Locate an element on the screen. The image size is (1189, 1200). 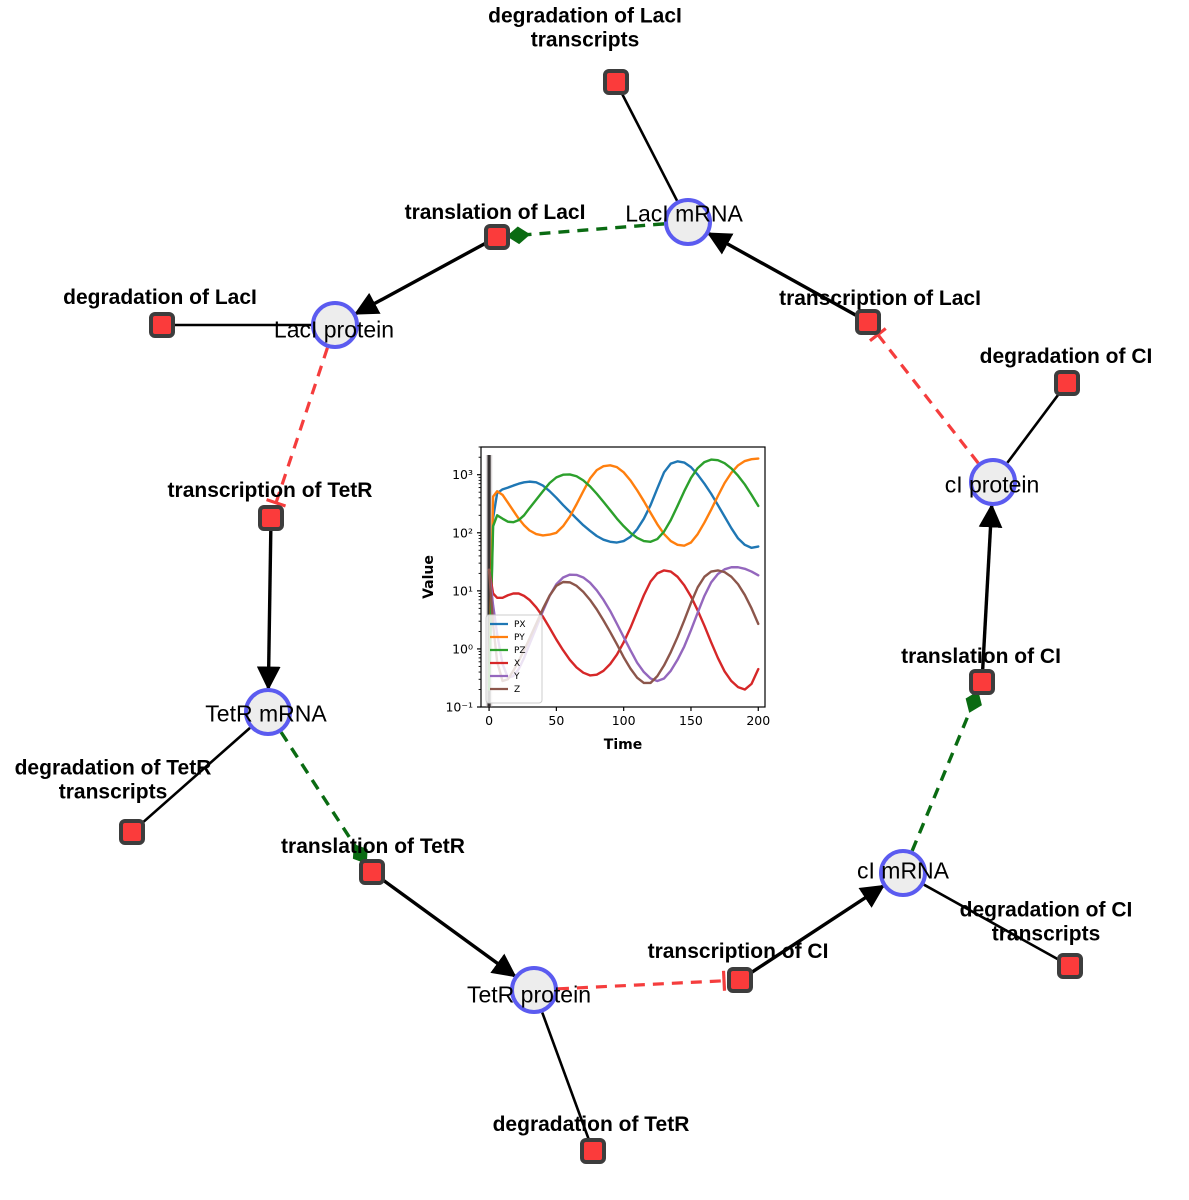
svg-text: 10¹ is located at coordinates (462, 590).